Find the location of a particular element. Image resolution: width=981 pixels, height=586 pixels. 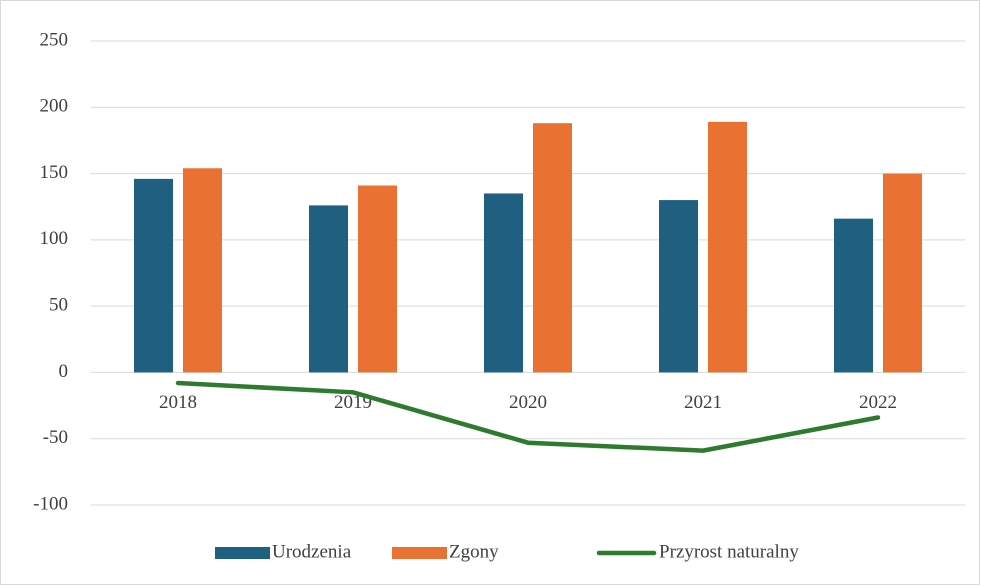

x-tick-label: 2018 is located at coordinates (178, 402).